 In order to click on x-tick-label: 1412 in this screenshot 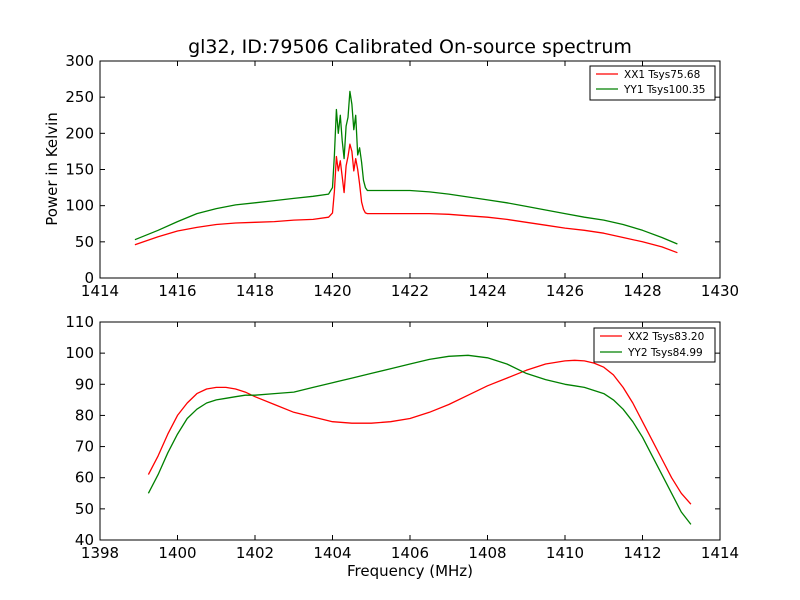, I will do `click(642, 553)`.